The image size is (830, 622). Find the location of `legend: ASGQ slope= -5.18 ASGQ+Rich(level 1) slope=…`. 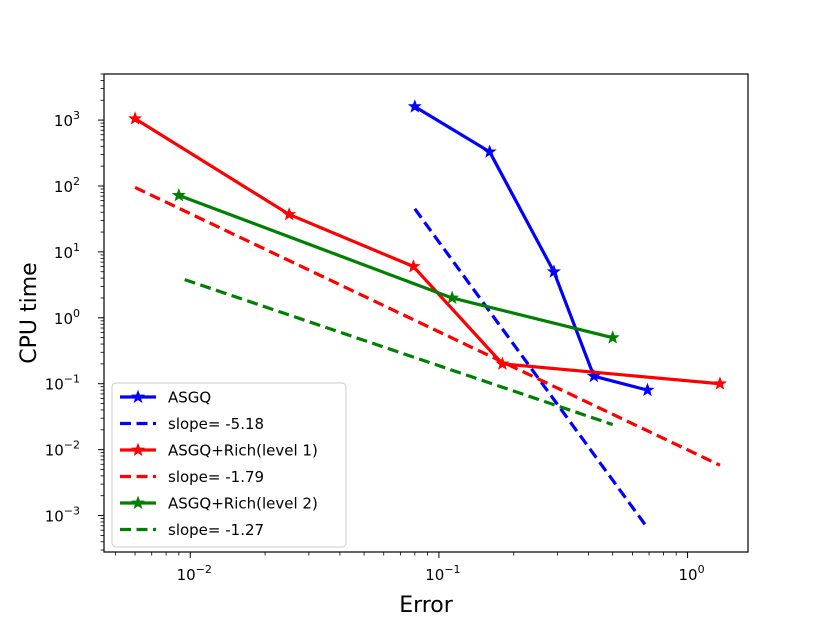

legend: ASGQ slope= -5.18 ASGQ+Rich(level 1) slope=… is located at coordinates (229, 465).